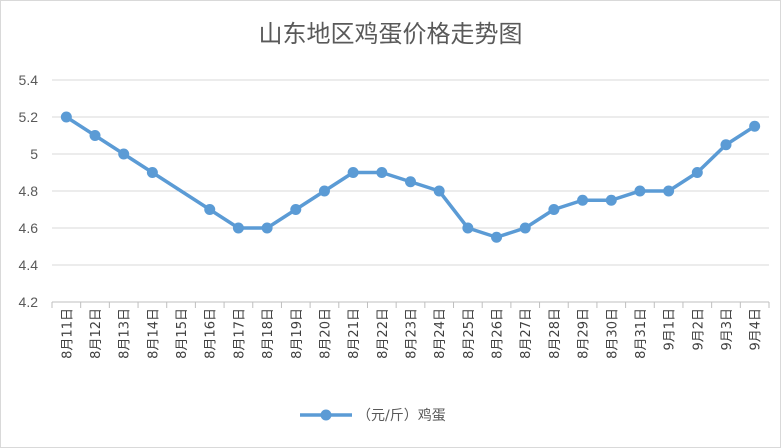 The image size is (781, 448). Describe the element at coordinates (756, 329) in the screenshot. I see `x-tick-label: 9月4日` at that location.